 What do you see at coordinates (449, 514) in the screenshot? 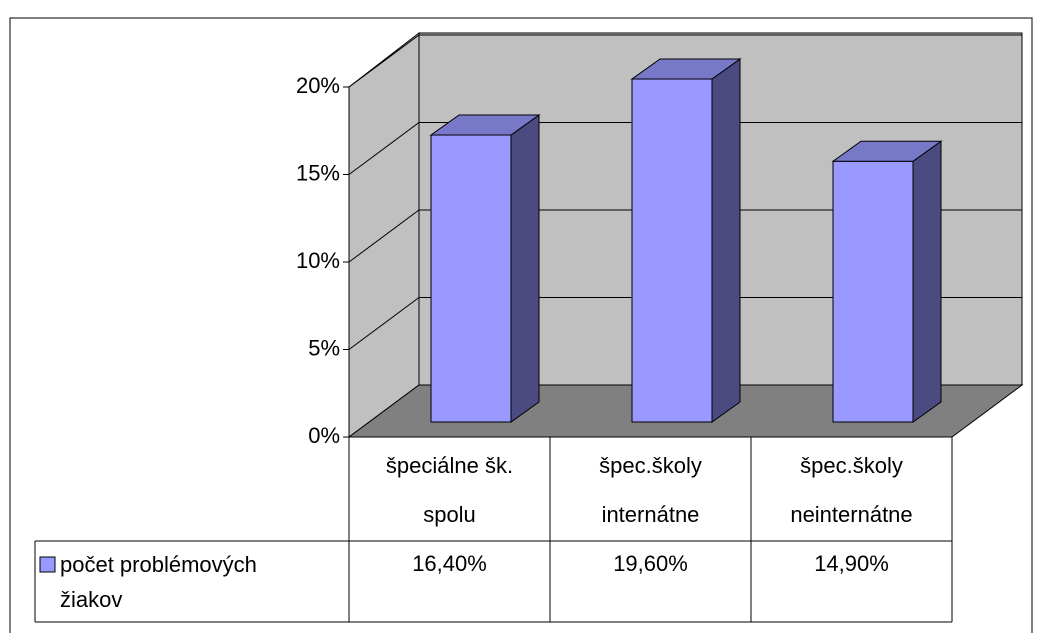
I see `category-label: spolu` at bounding box center [449, 514].